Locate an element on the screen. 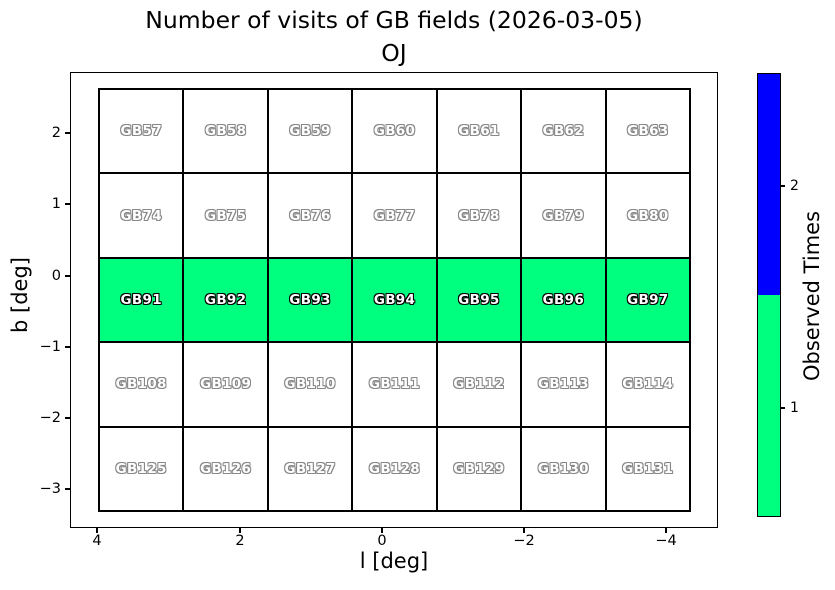  field-cell-gb110: GB110 is located at coordinates (310, 384).